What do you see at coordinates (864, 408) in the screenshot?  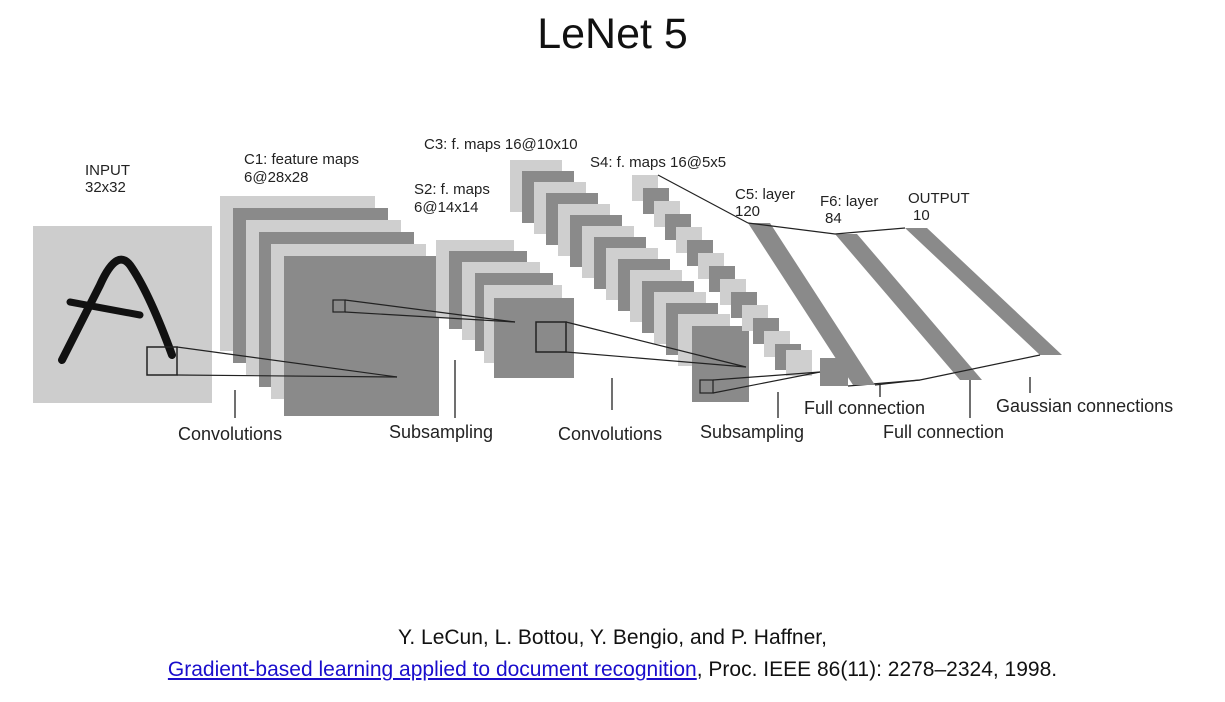 I see `op-label-full-connection-1: Full connection` at bounding box center [864, 408].